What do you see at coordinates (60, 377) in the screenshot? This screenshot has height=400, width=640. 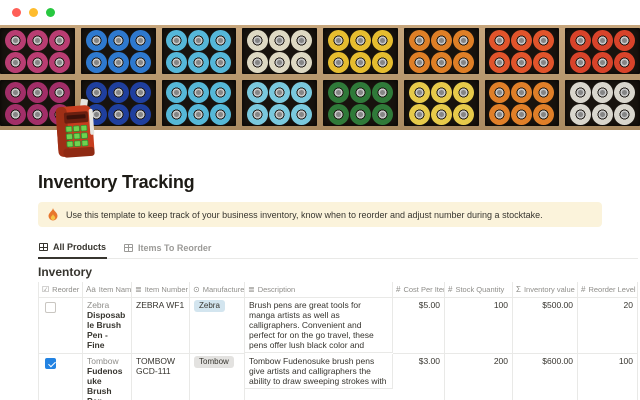 I see `reorder-cell` at bounding box center [60, 377].